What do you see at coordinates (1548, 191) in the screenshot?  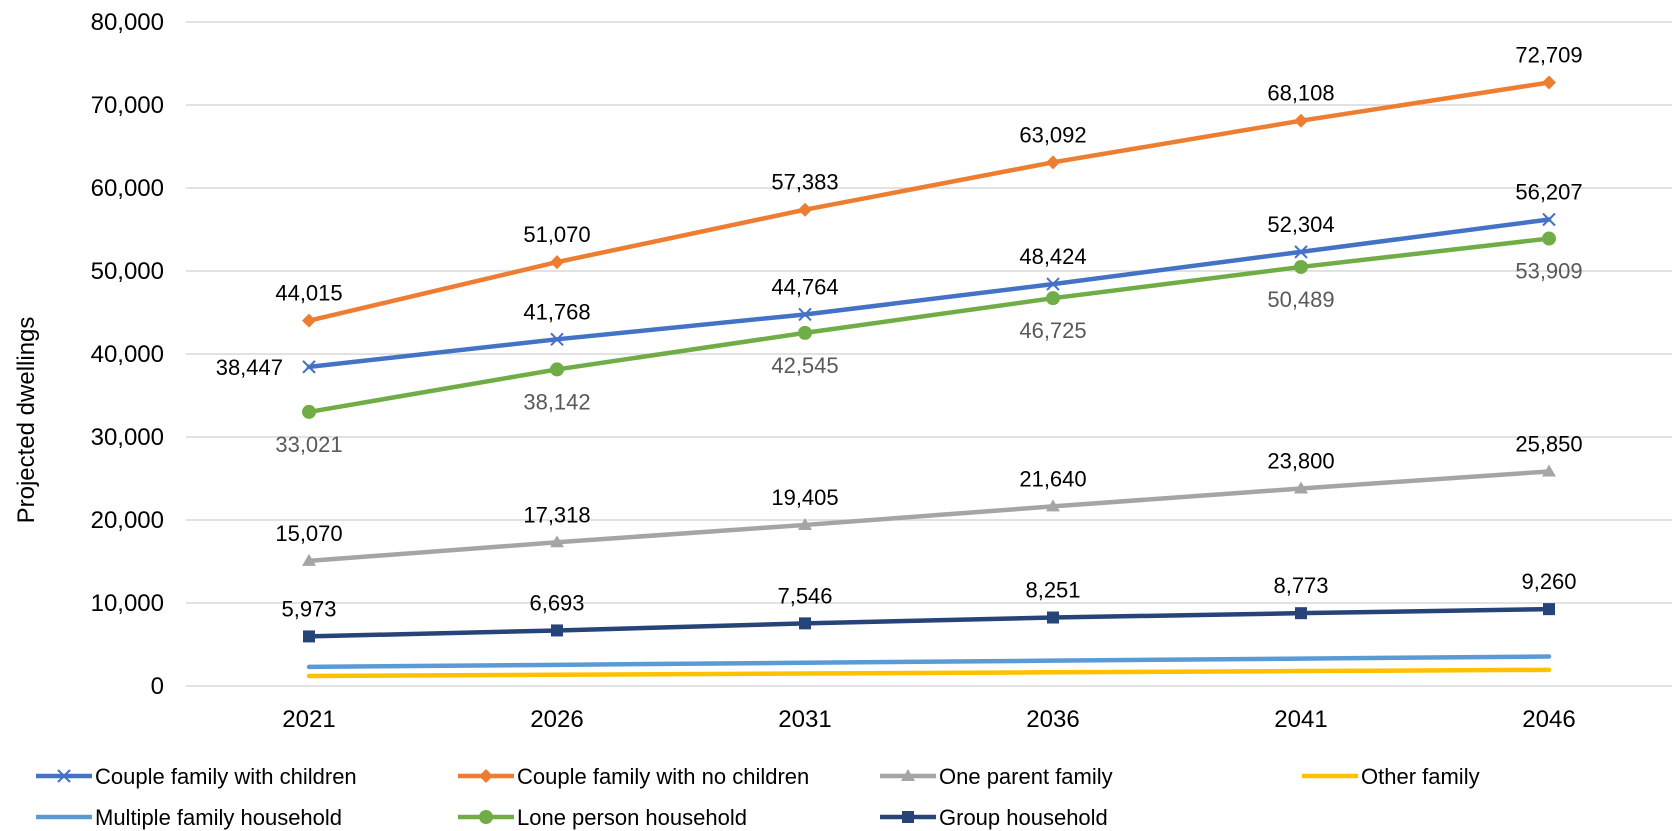 I see `data-label-couple-family-with-children: 56,207` at bounding box center [1548, 191].